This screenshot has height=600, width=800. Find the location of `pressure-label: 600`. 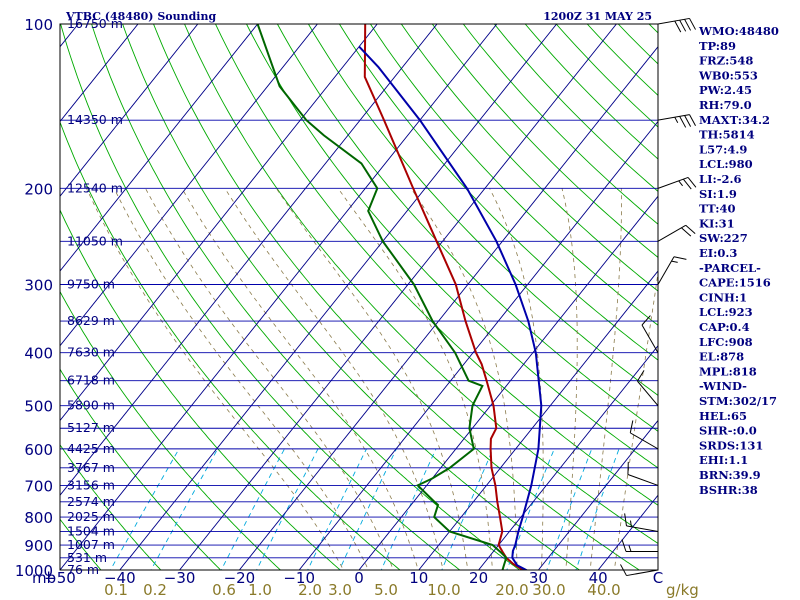

pressure-label: 600 is located at coordinates (38, 450).